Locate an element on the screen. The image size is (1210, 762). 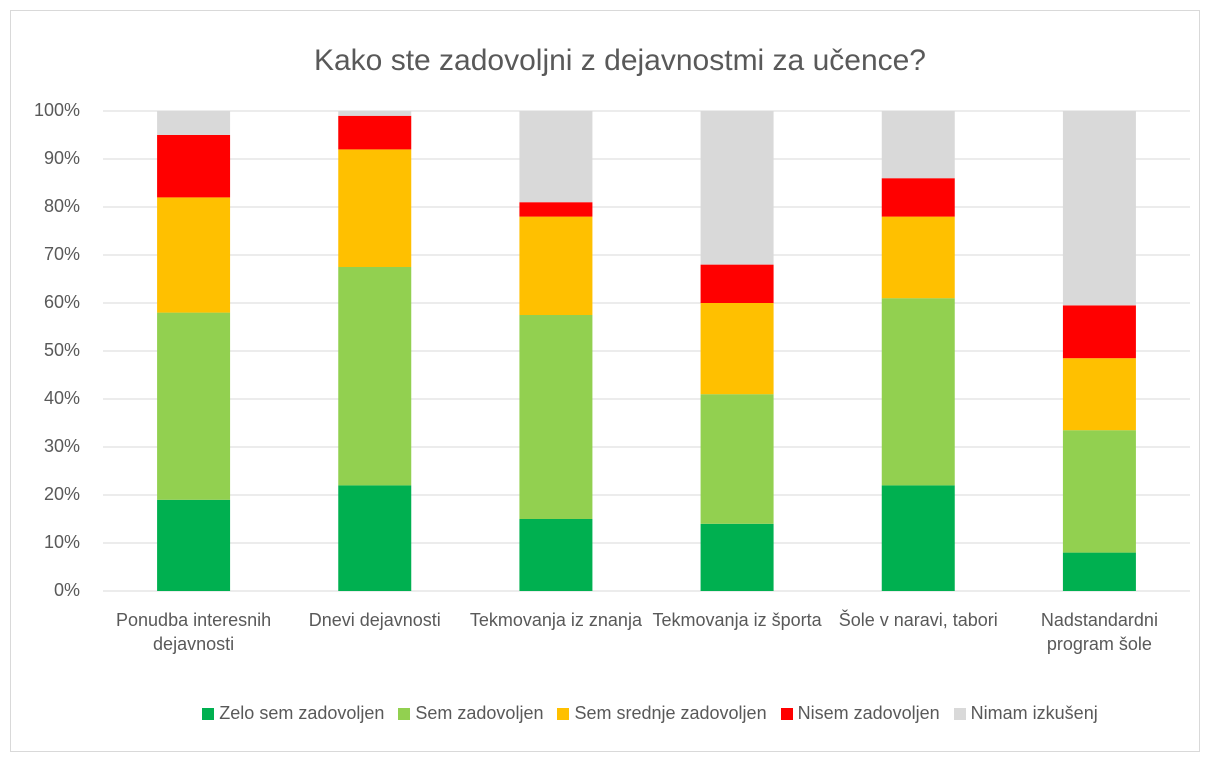
x-tick-label: Nadstandardni program šole is located at coordinates (1099, 632).